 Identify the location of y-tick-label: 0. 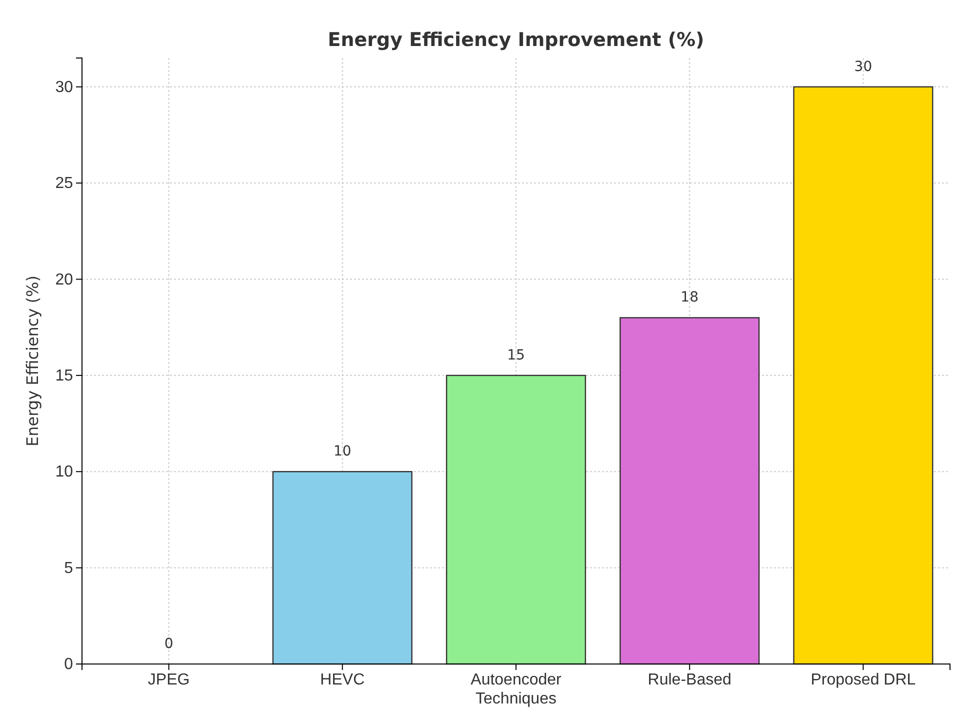
(69, 665).